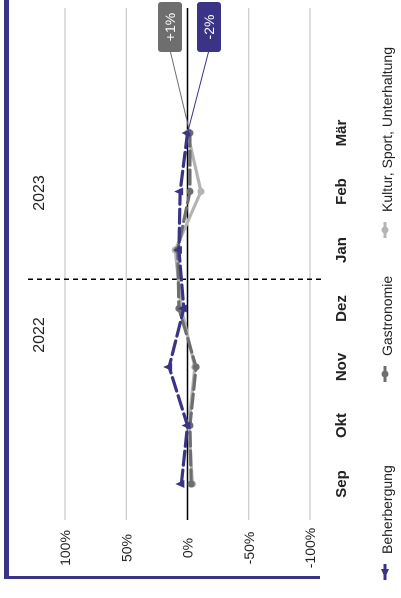 This screenshot has width=401, height=598. What do you see at coordinates (387, 509) in the screenshot?
I see `legend-label: Beherbergung` at bounding box center [387, 509].